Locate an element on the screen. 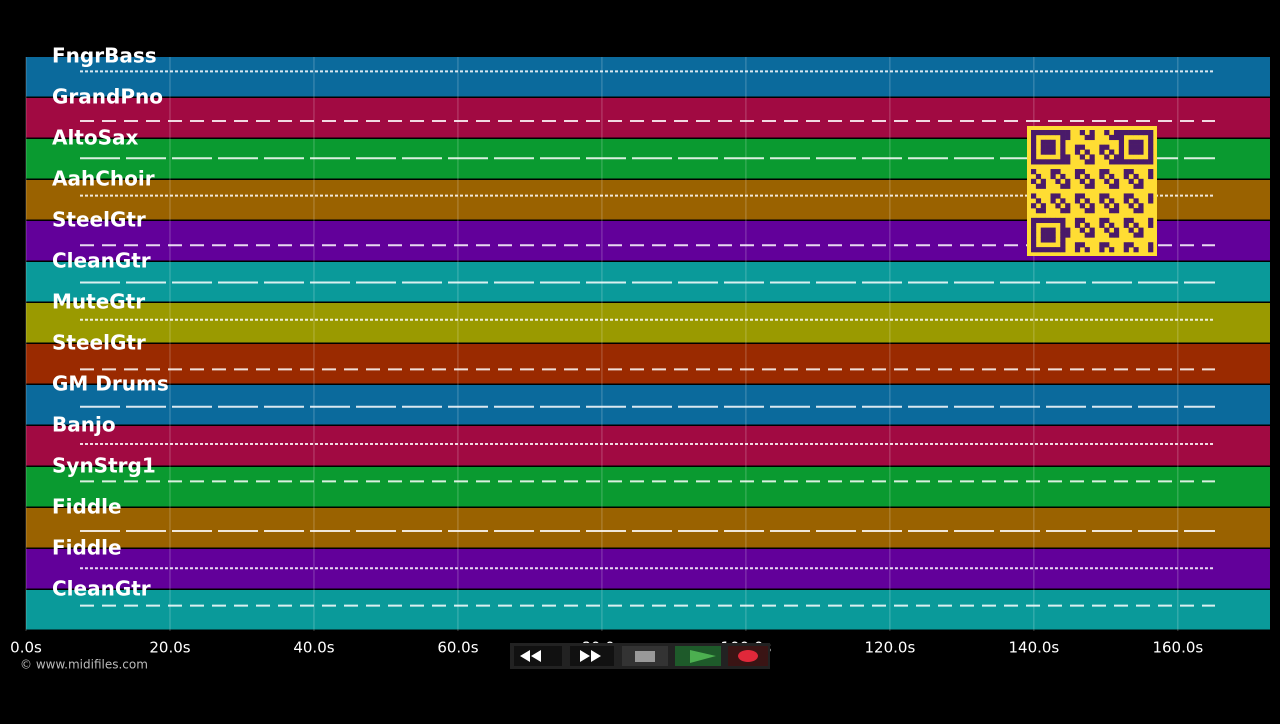 This screenshot has height=724, width=1280. time-tick-label: 40.0s is located at coordinates (313, 648).